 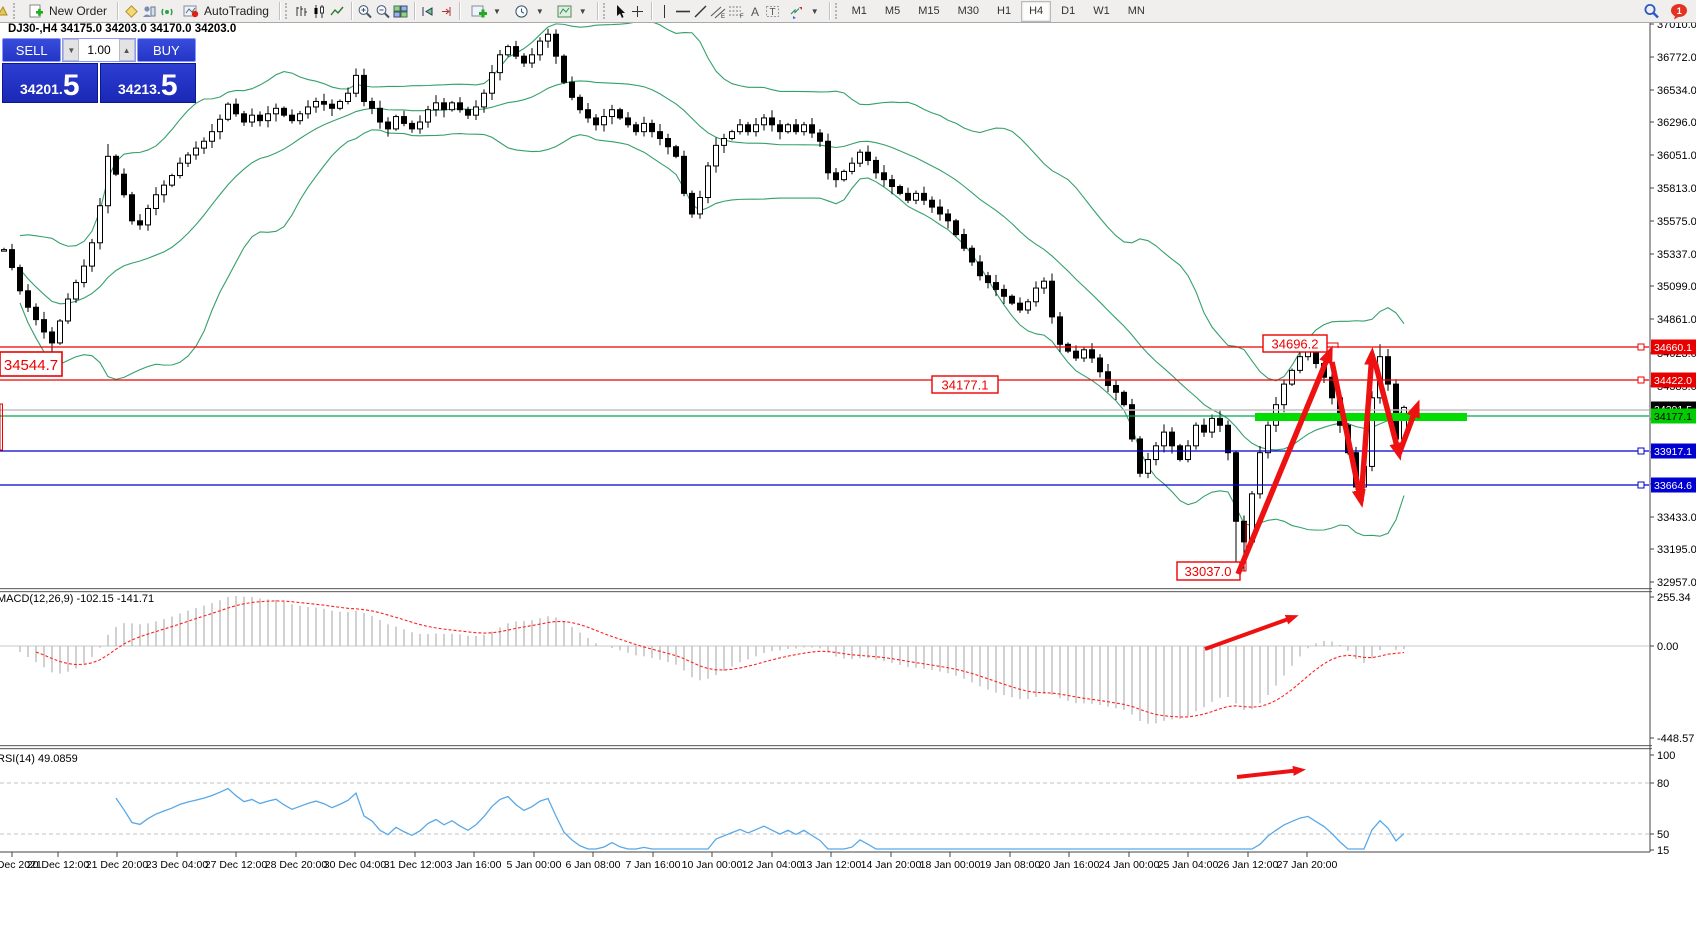 I want to click on volume-input: 1.00, so click(x=99, y=50).